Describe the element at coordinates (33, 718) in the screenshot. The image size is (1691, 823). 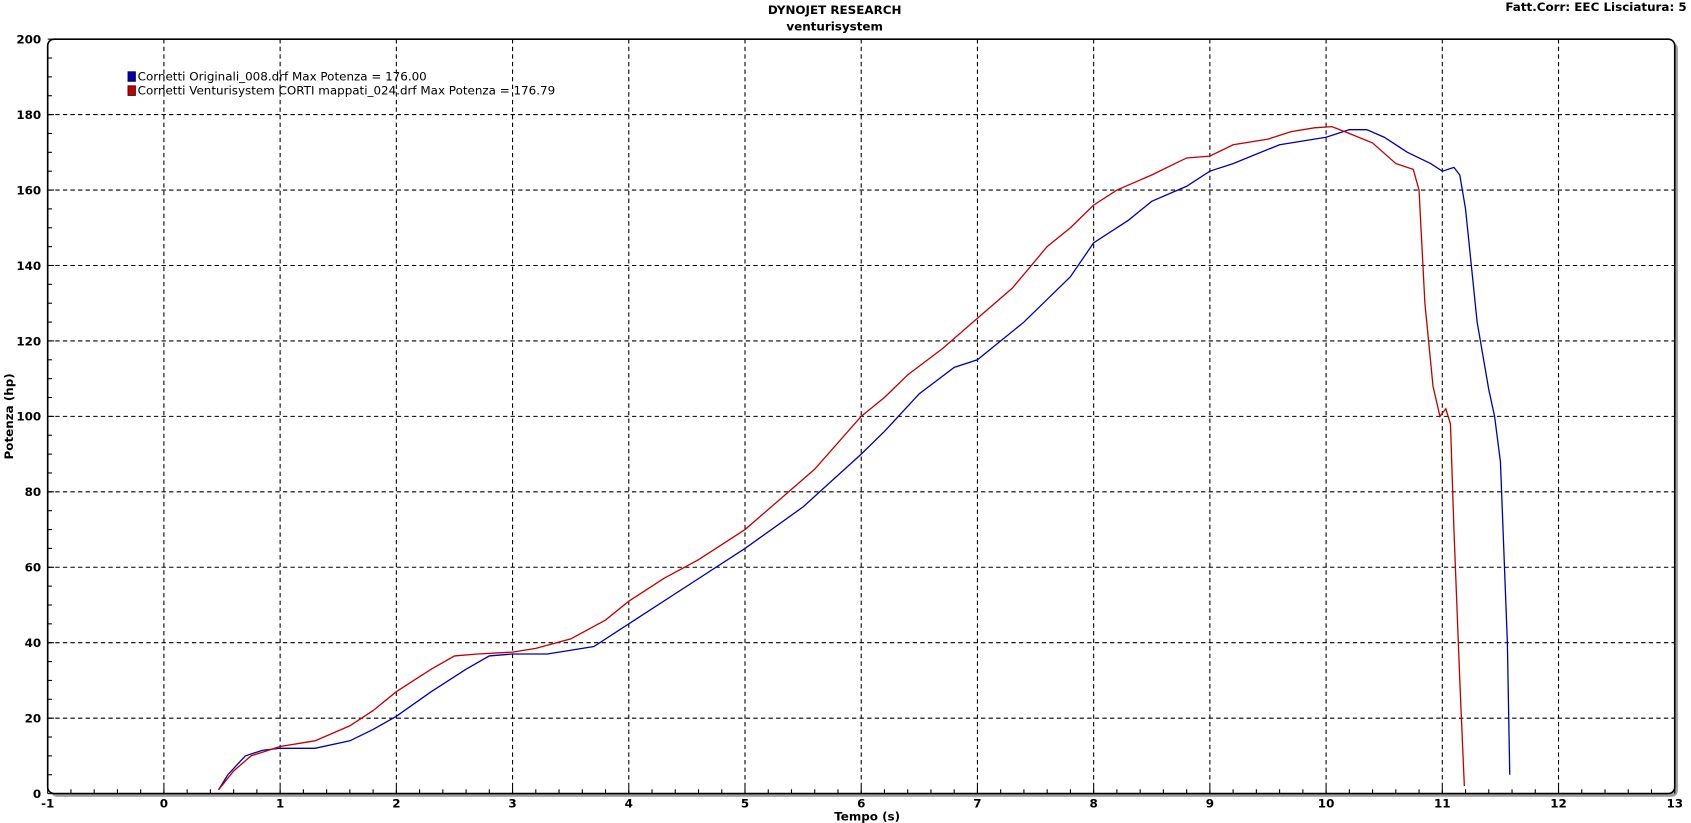
I see `y-tick-label: 20` at that location.